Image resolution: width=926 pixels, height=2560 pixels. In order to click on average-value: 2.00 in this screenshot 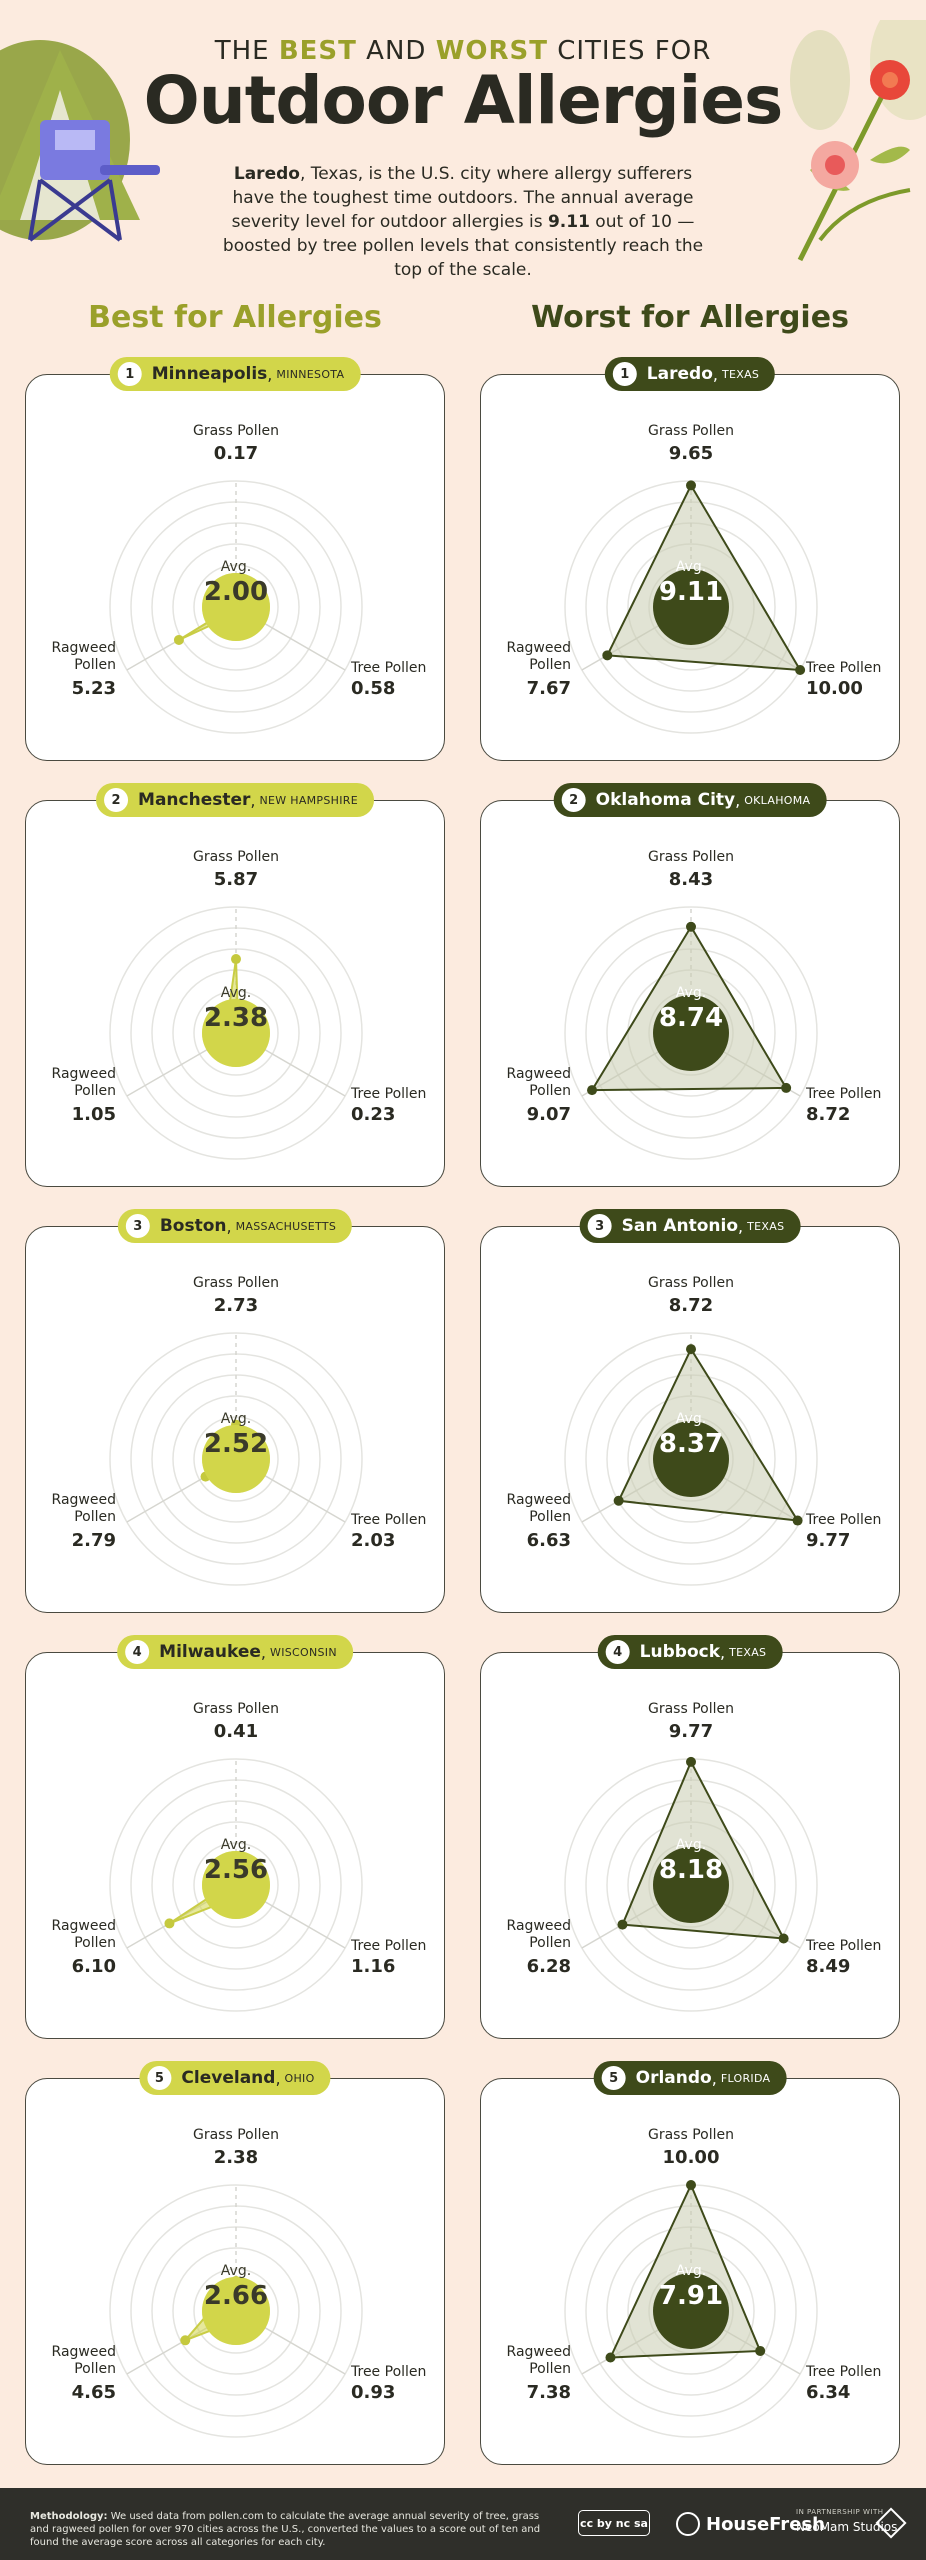, I will do `click(236, 592)`.